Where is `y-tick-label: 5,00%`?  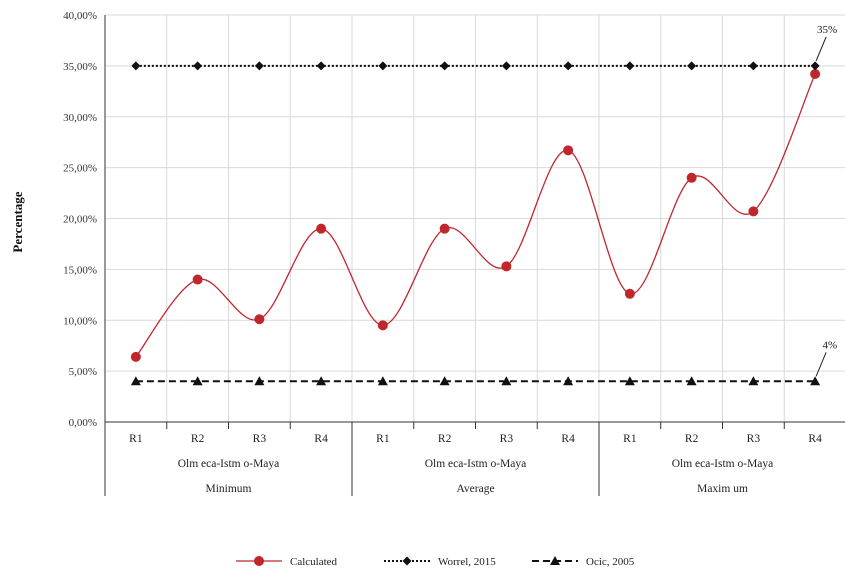
y-tick-label: 5,00% is located at coordinates (83, 372).